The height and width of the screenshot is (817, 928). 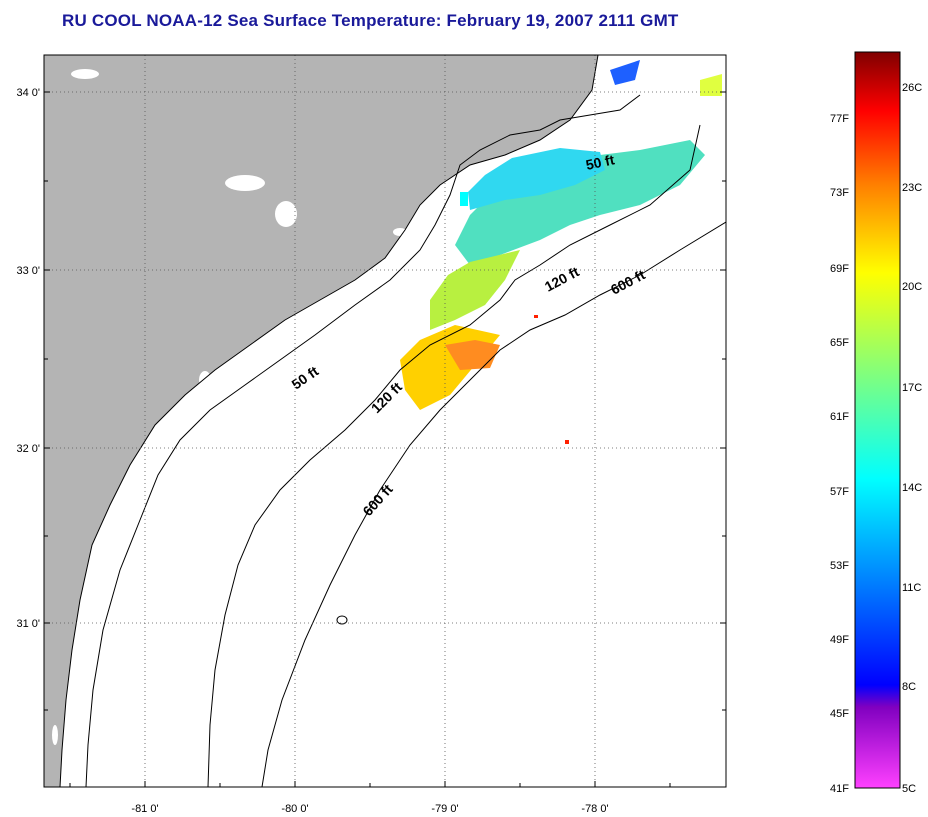 What do you see at coordinates (28, 624) in the screenshot?
I see `lat-tick-label: 31 0'` at bounding box center [28, 624].